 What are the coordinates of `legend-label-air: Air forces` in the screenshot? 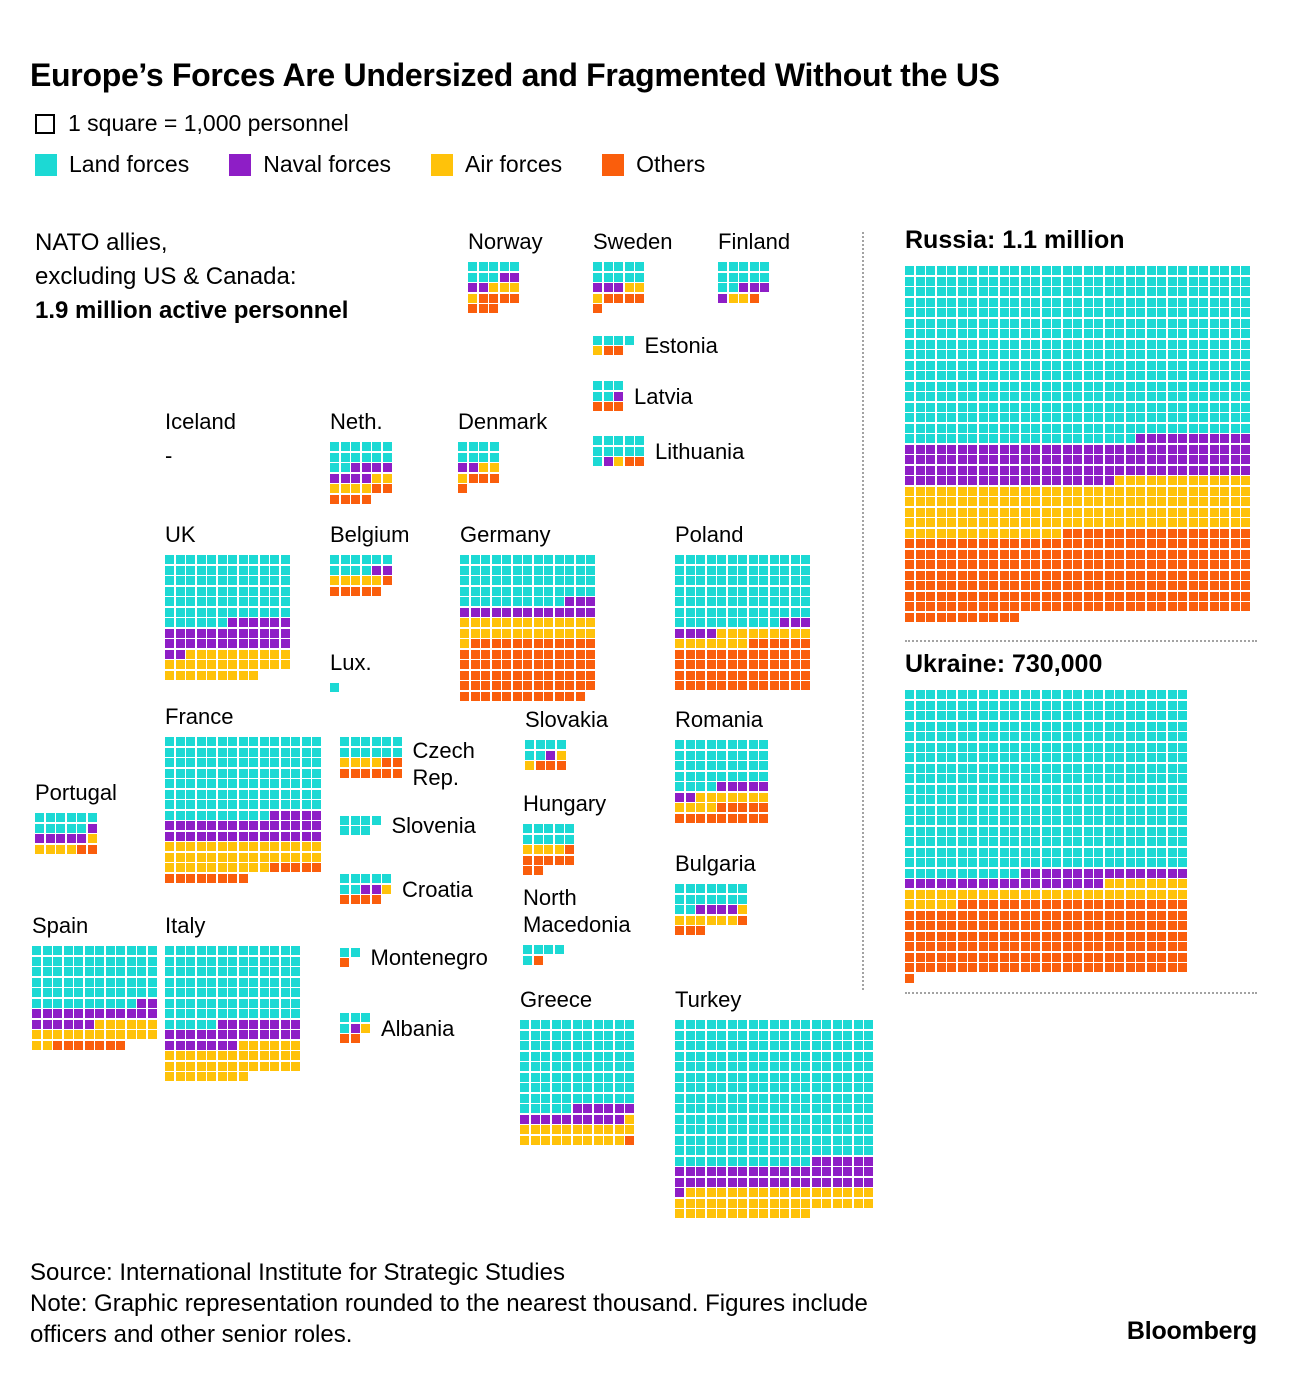 It's located at (514, 164).